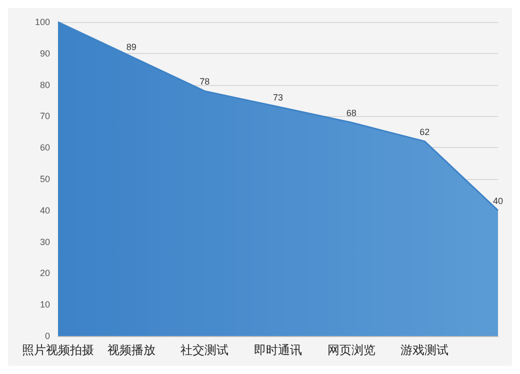  I want to click on x-tick-label: 社交测试, so click(204, 350).